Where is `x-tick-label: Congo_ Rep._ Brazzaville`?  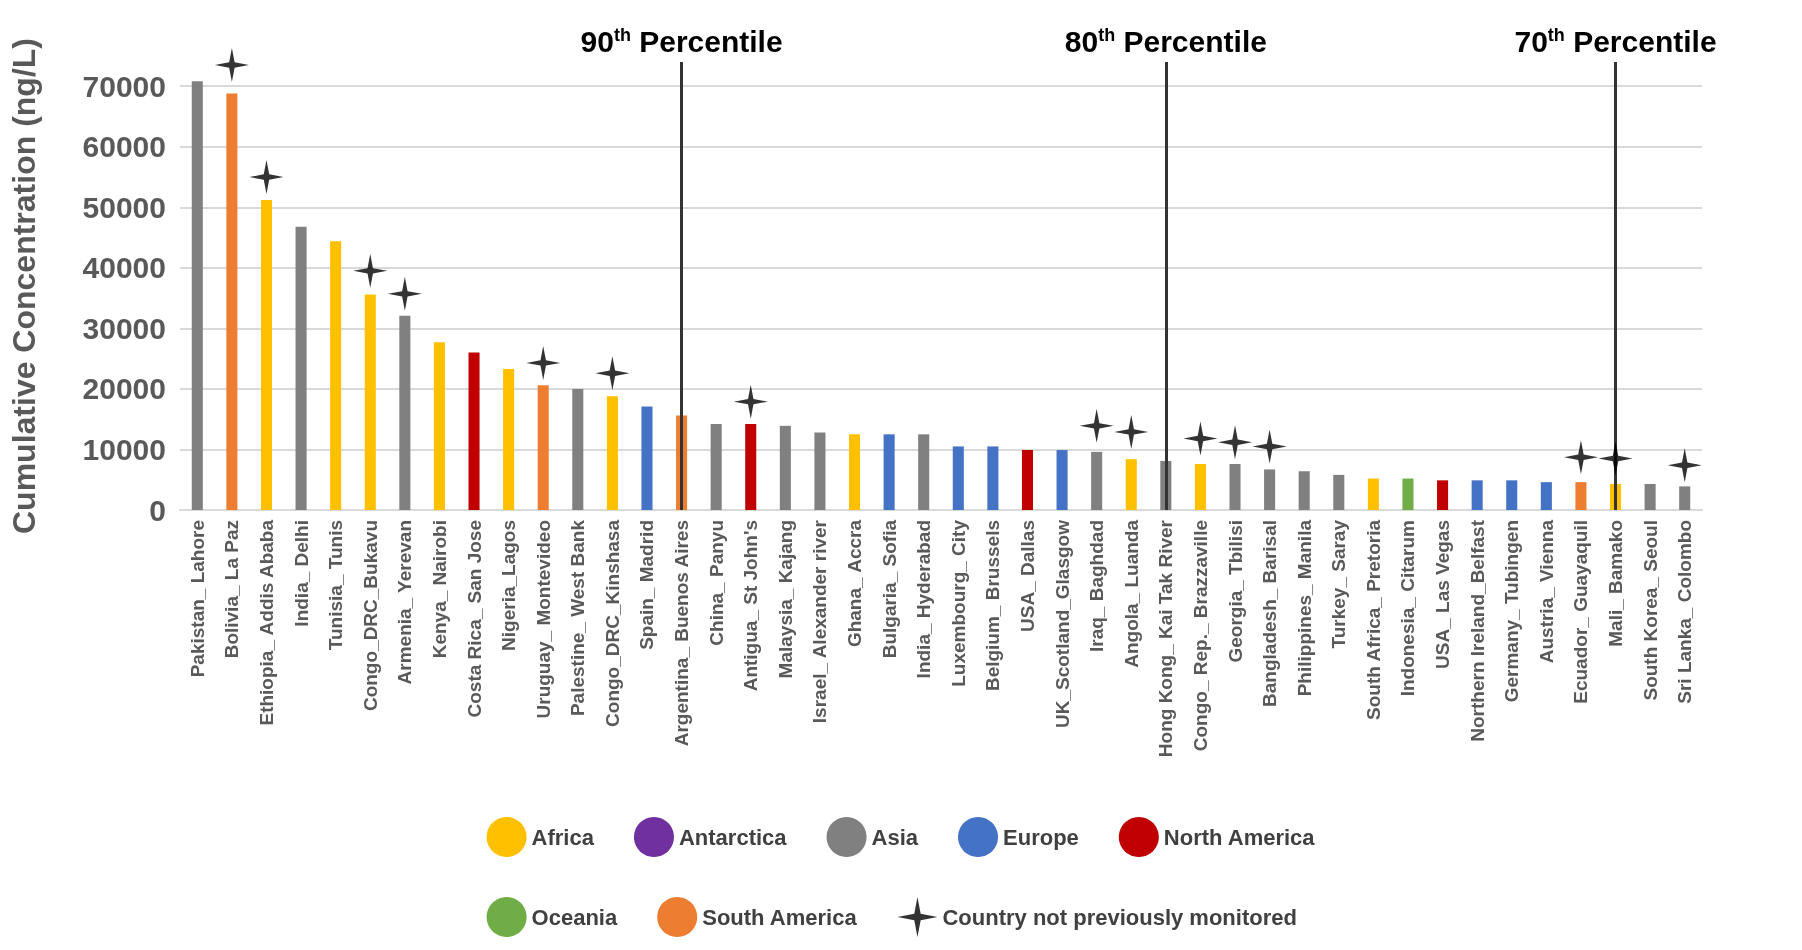
x-tick-label: Congo_ Rep._ Brazzaville is located at coordinates (1200, 636).